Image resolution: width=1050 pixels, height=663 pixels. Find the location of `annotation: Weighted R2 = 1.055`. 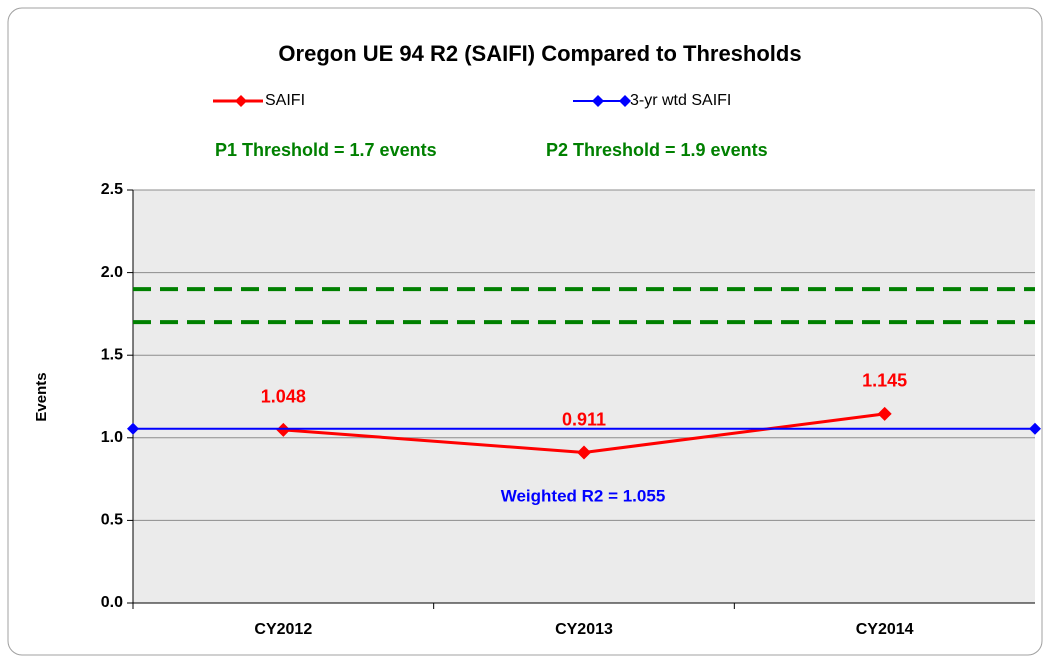

annotation: Weighted R2 = 1.055 is located at coordinates (583, 495).